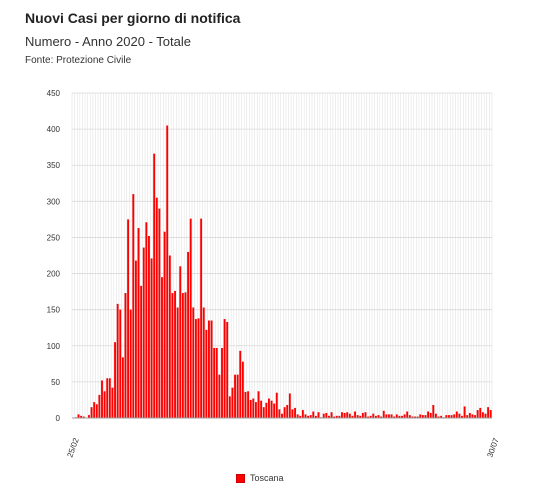 Image resolution: width=552 pixels, height=494 pixels. Describe the element at coordinates (72, 447) in the screenshot. I see `x-tick-label: 25/02` at that location.